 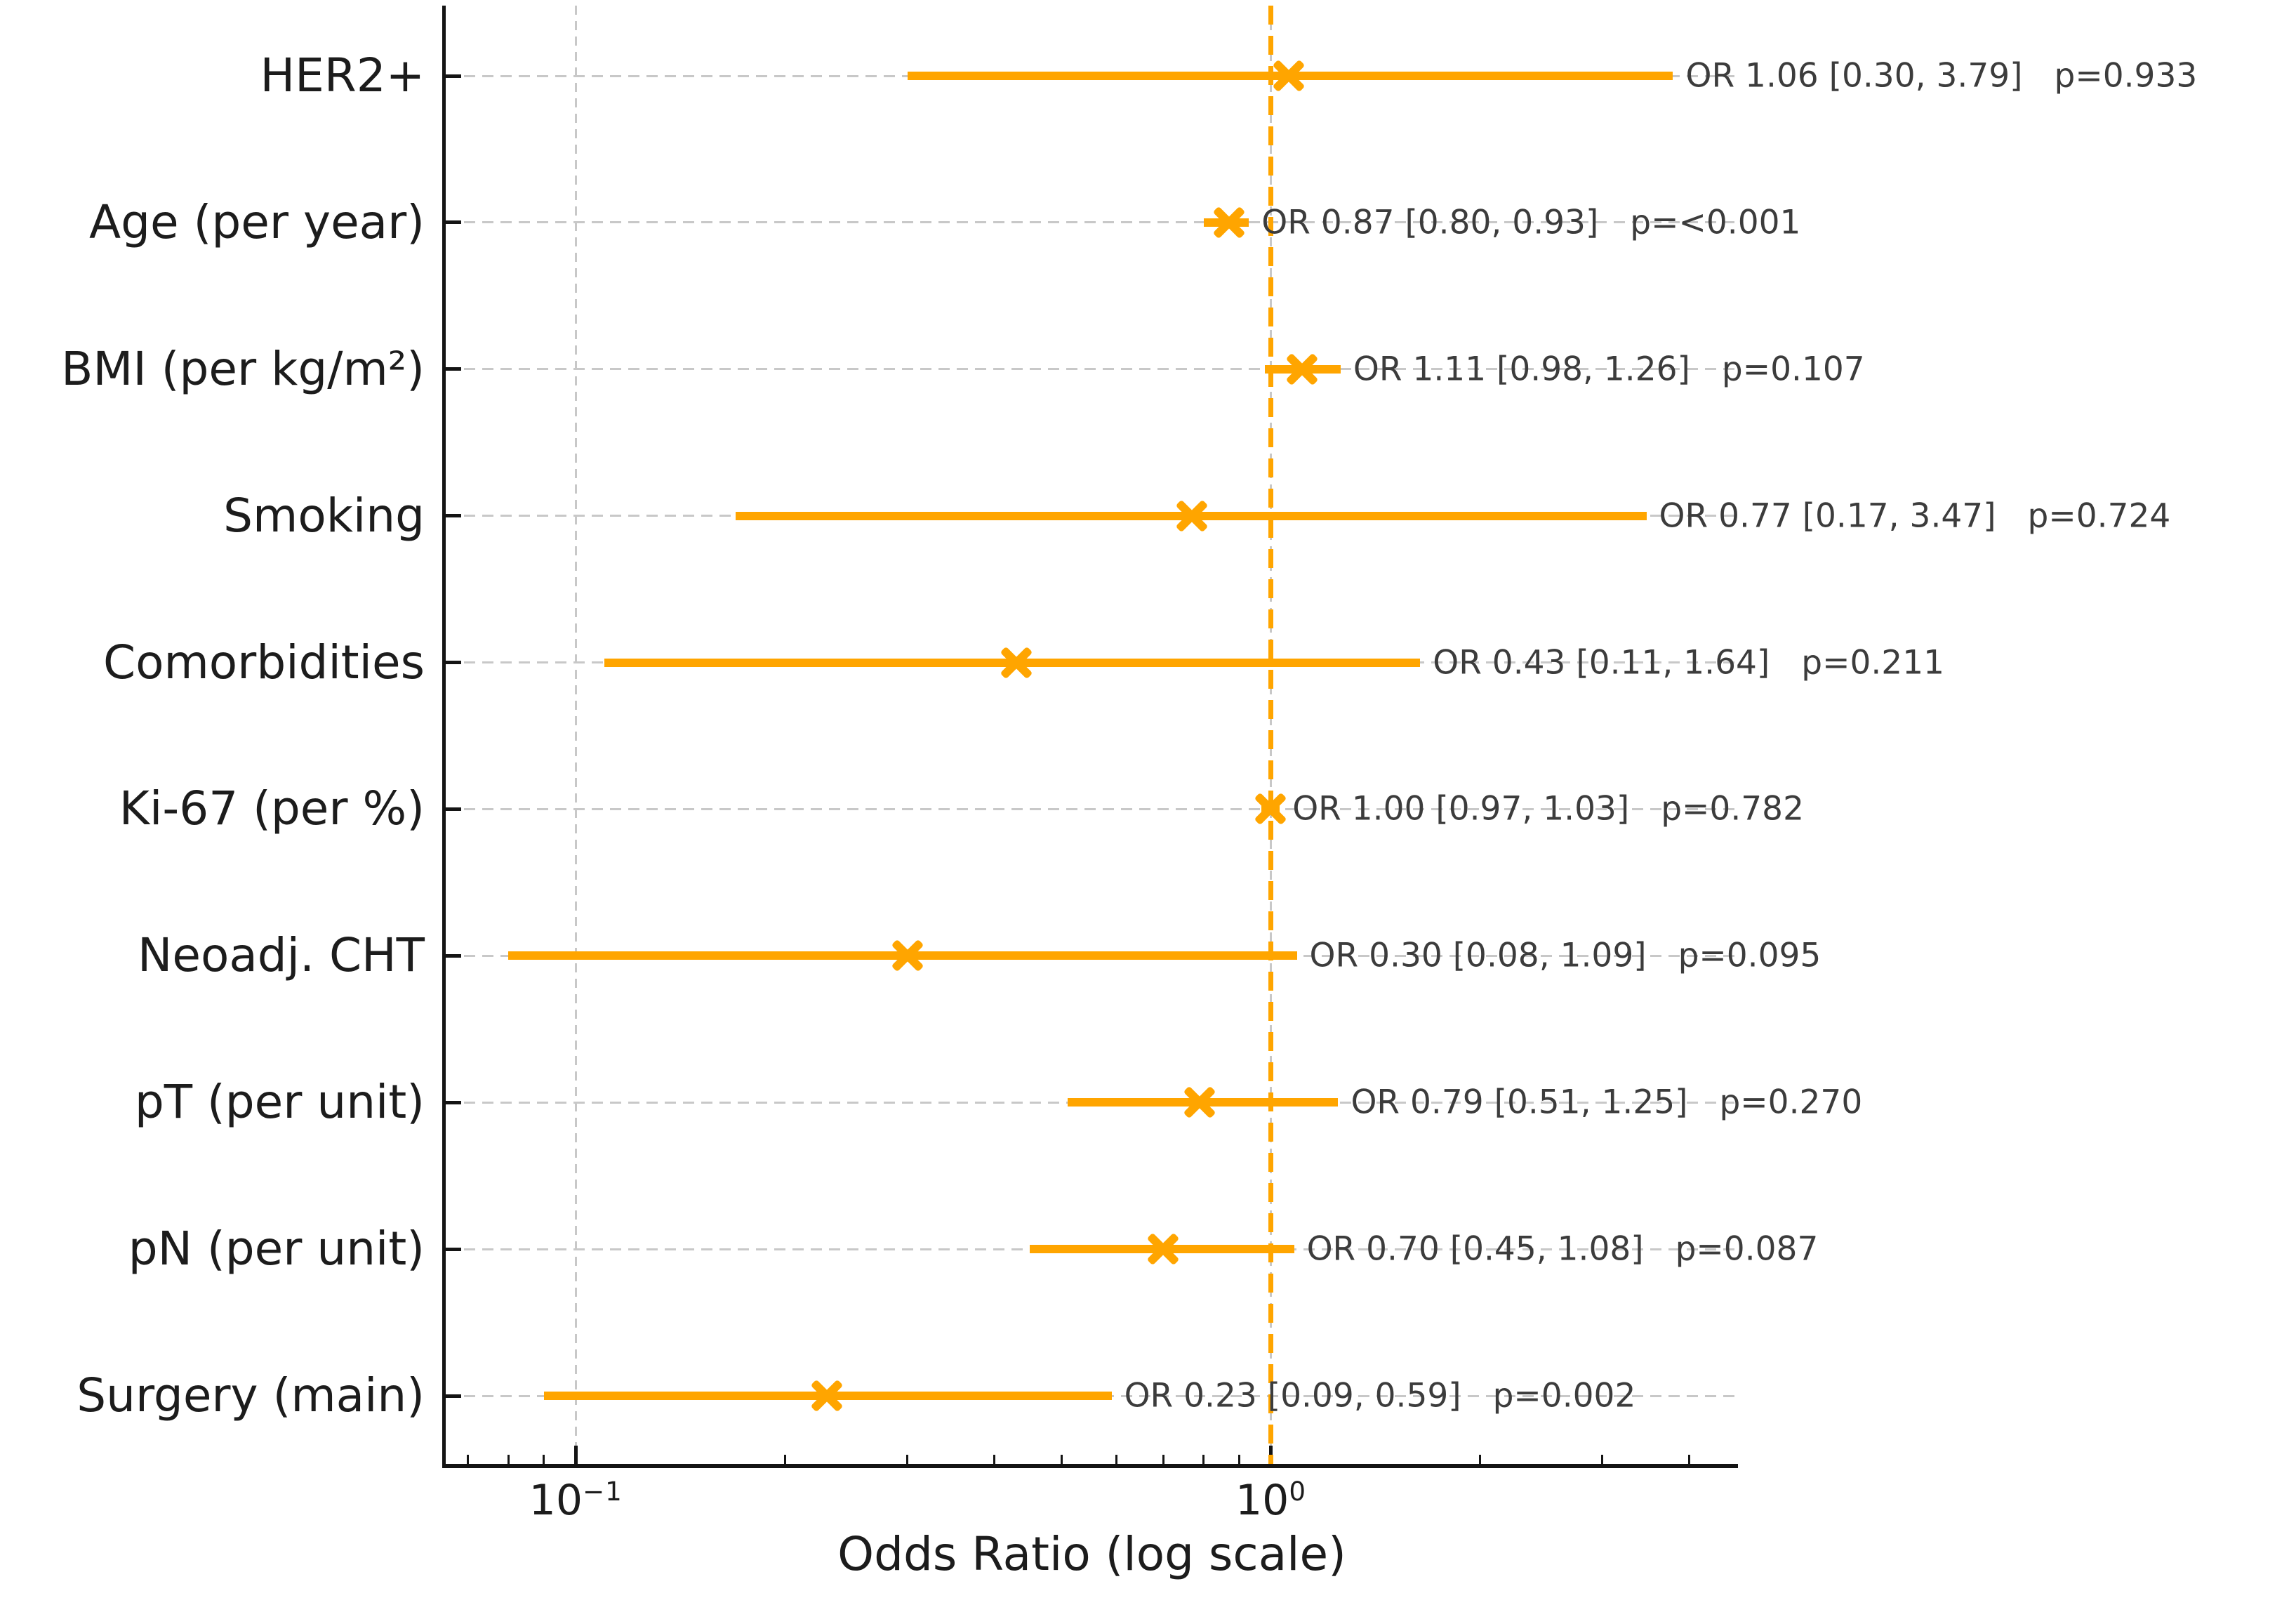 I want to click on p-value-text: p=0.933, so click(x=2126, y=75).